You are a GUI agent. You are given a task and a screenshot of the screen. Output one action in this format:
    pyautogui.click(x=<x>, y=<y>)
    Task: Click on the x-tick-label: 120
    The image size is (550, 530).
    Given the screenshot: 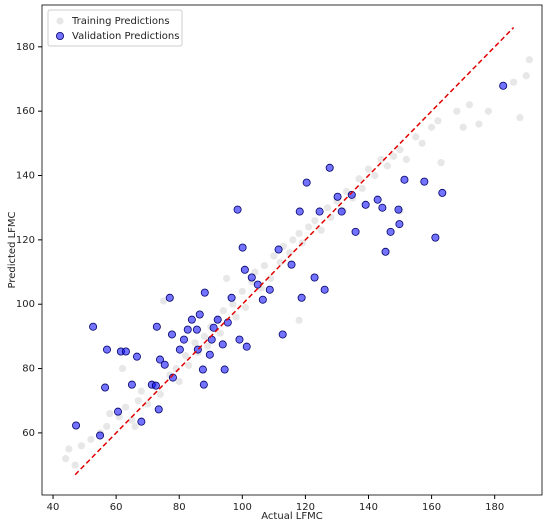 What is the action you would take?
    pyautogui.click(x=305, y=507)
    